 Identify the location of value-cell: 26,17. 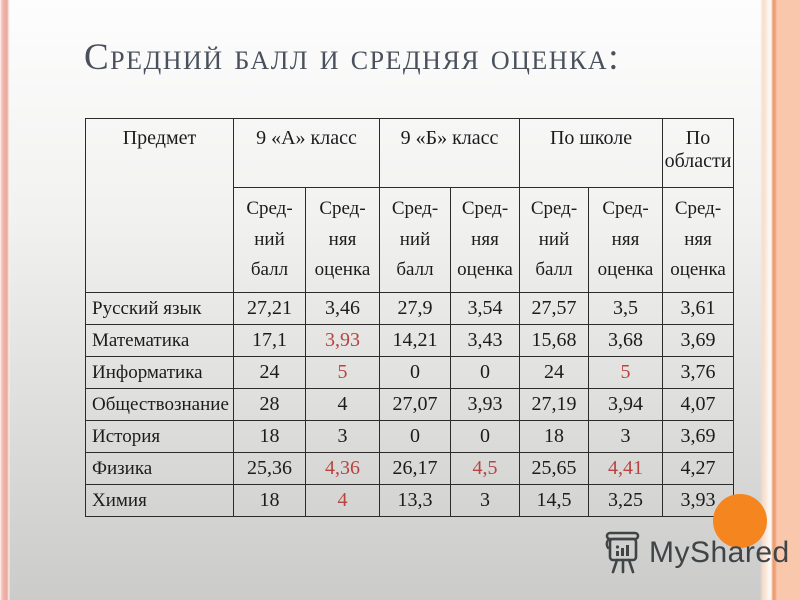
(415, 468).